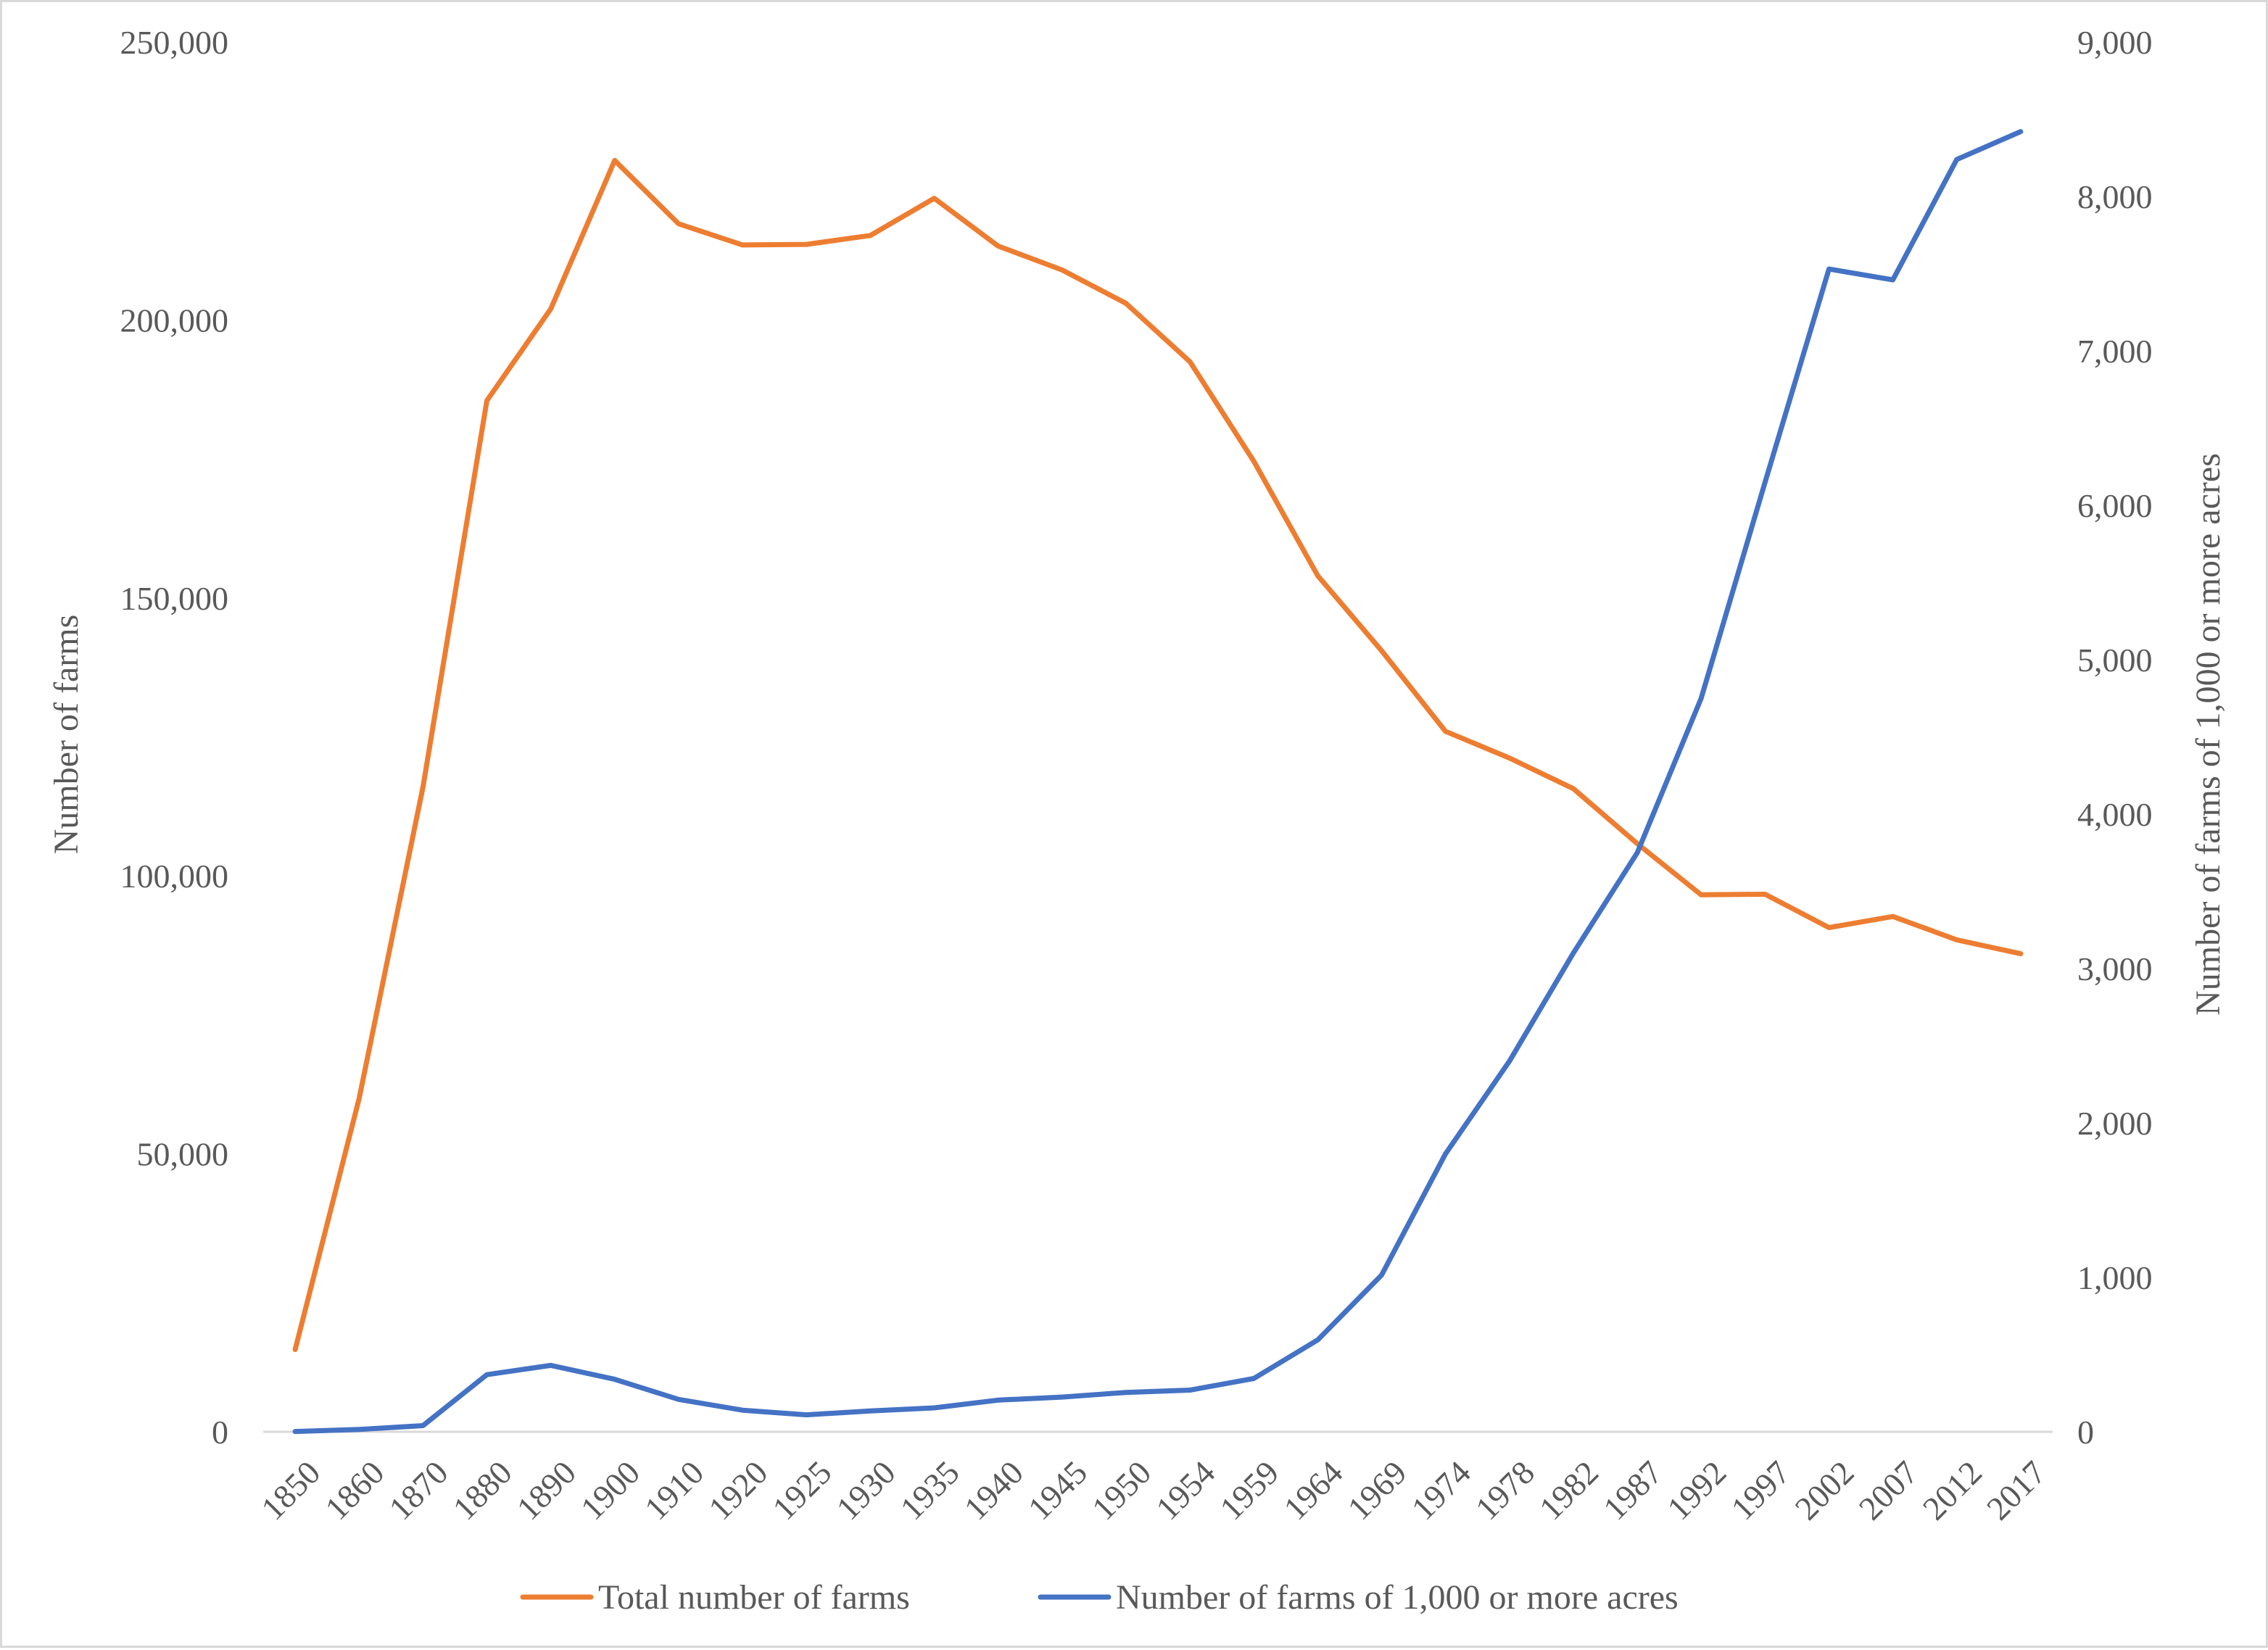 This screenshot has width=2268, height=1650. I want to click on x-tick-label: 1992, so click(1697, 1490).